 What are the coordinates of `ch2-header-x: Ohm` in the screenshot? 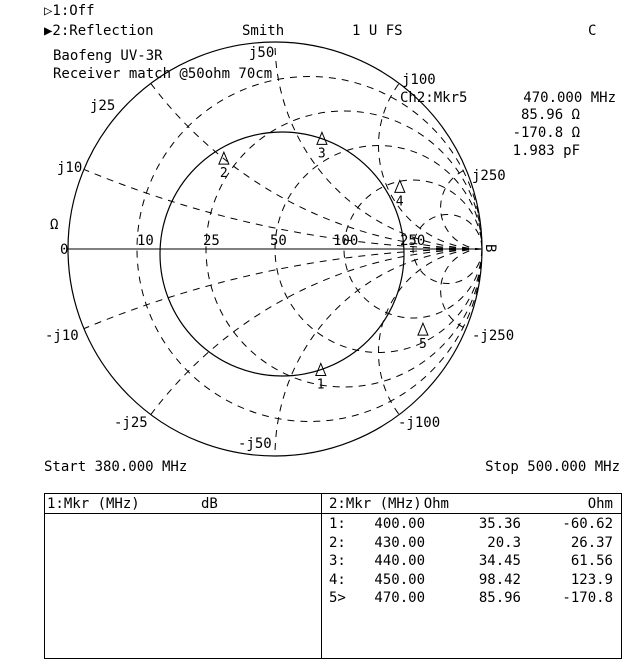 It's located at (600, 504).